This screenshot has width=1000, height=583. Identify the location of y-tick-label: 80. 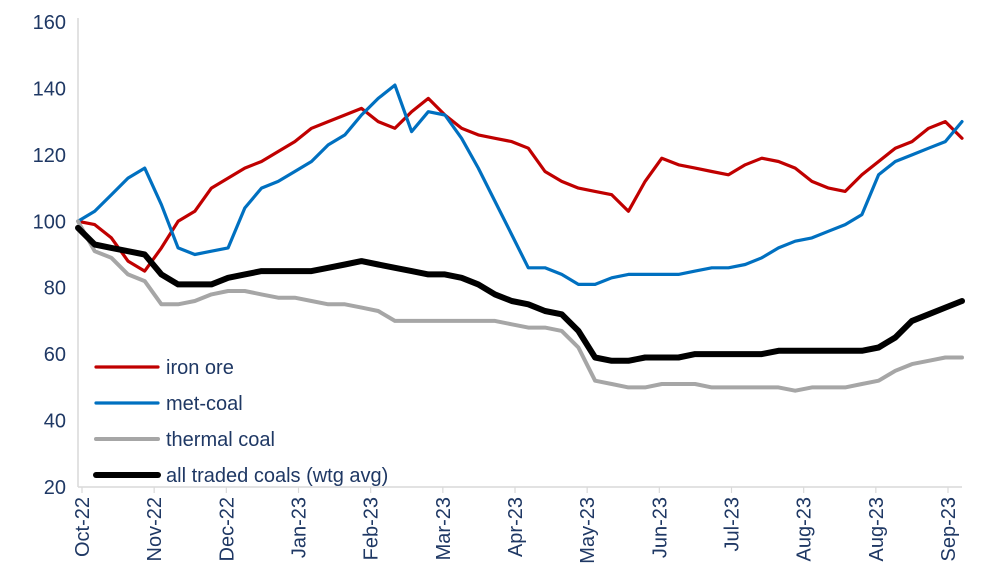
(55, 289).